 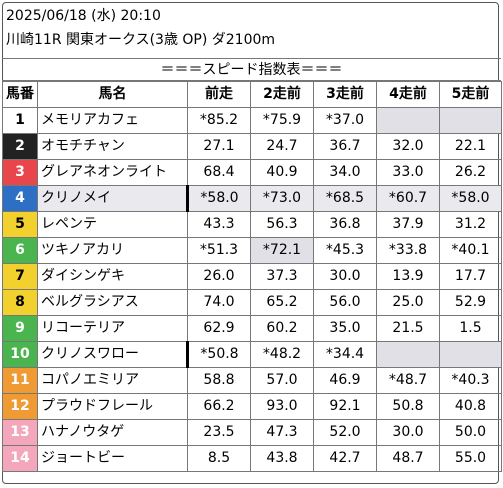 What do you see at coordinates (282, 224) in the screenshot?
I see `speed-index-value: 56.3` at bounding box center [282, 224].